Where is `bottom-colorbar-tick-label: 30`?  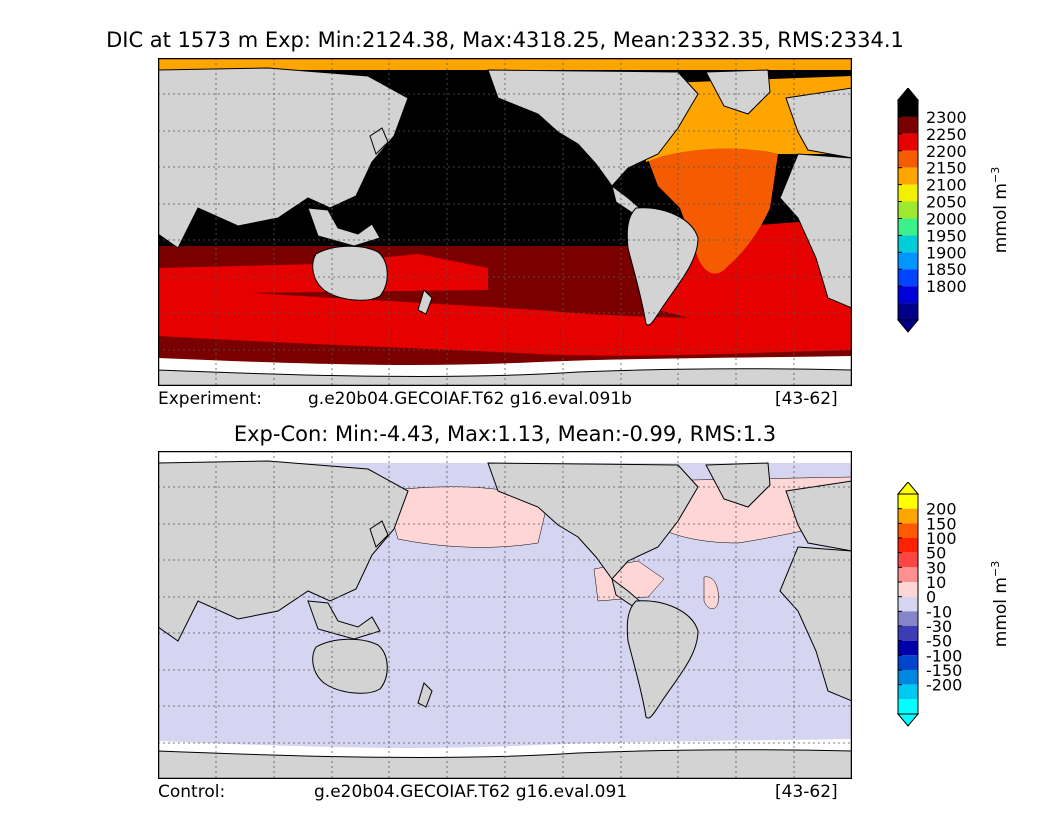
bottom-colorbar-tick-label: 30 is located at coordinates (936, 567).